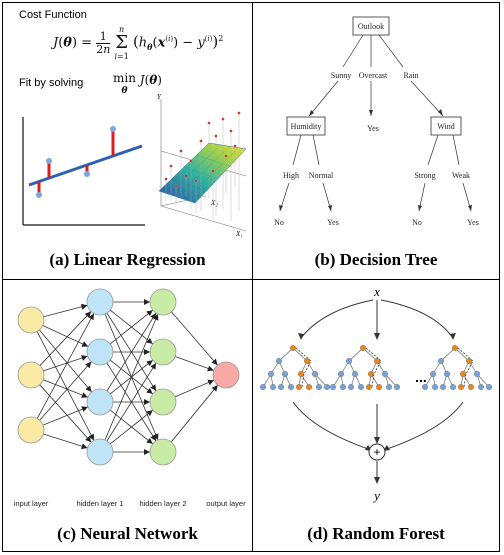 This screenshot has width=504, height=555. I want to click on node-humidity-label: Humidity, so click(306, 126).